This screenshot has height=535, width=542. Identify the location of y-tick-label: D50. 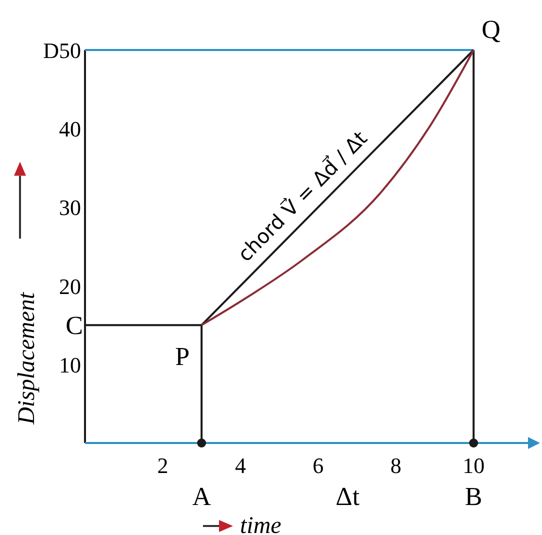
(62, 50).